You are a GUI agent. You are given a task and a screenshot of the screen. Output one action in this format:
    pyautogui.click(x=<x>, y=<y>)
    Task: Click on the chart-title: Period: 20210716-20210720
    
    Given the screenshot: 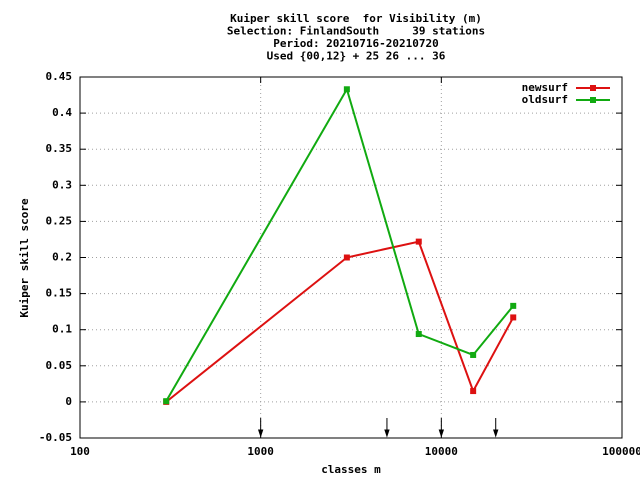 What is the action you would take?
    pyautogui.click(x=356, y=43)
    